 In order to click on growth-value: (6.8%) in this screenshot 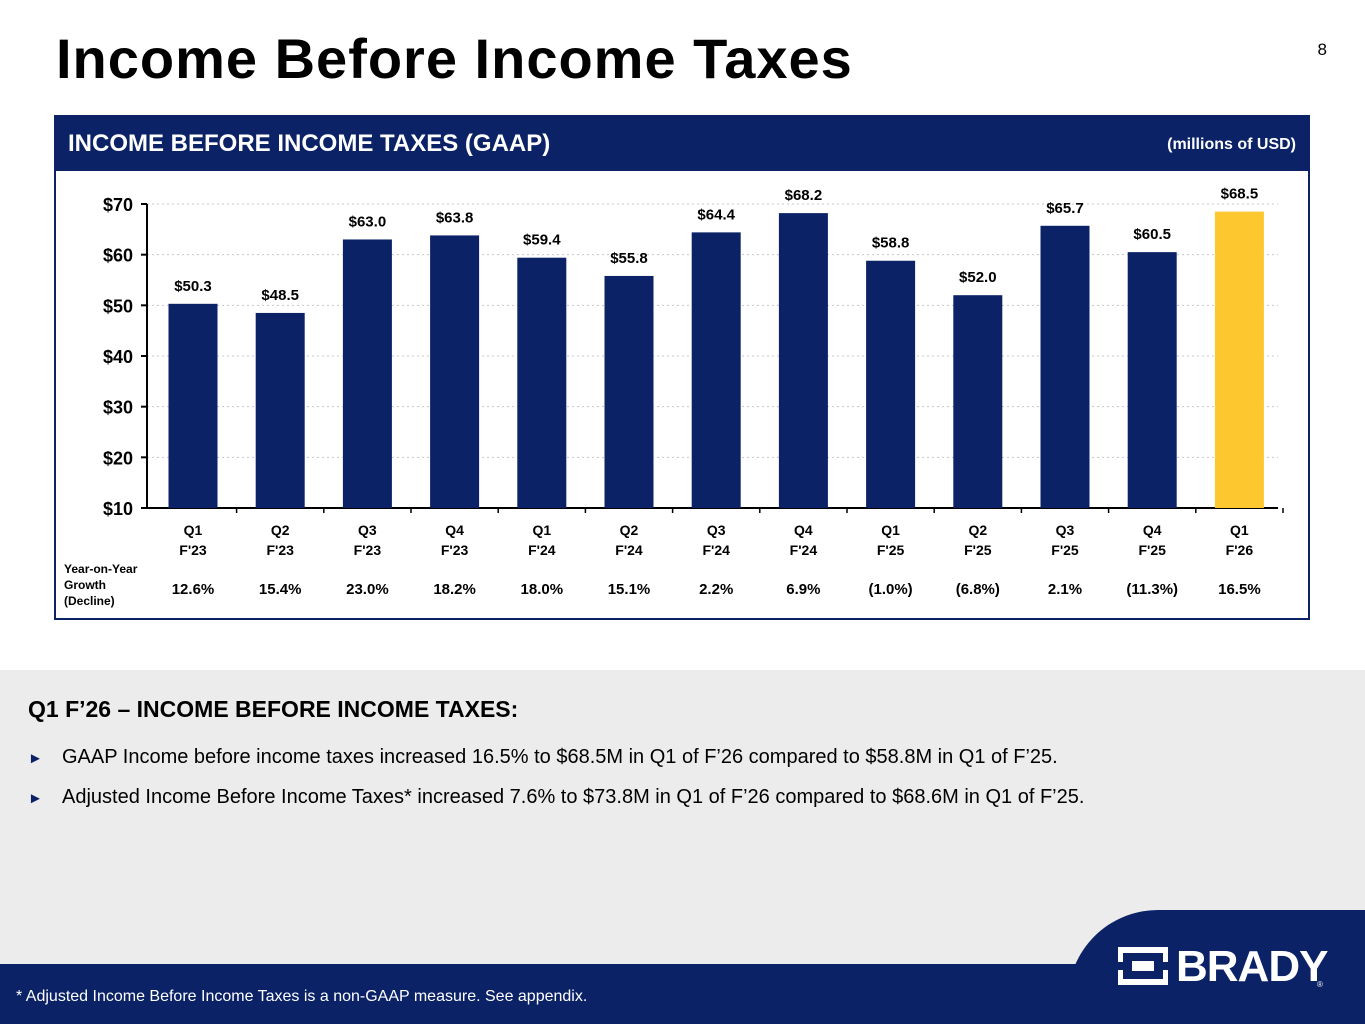, I will do `click(978, 589)`.